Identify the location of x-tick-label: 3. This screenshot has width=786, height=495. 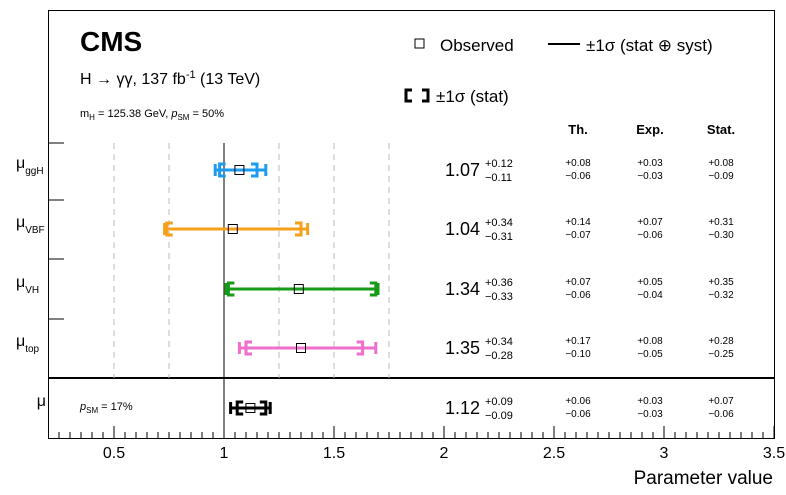
(664, 453).